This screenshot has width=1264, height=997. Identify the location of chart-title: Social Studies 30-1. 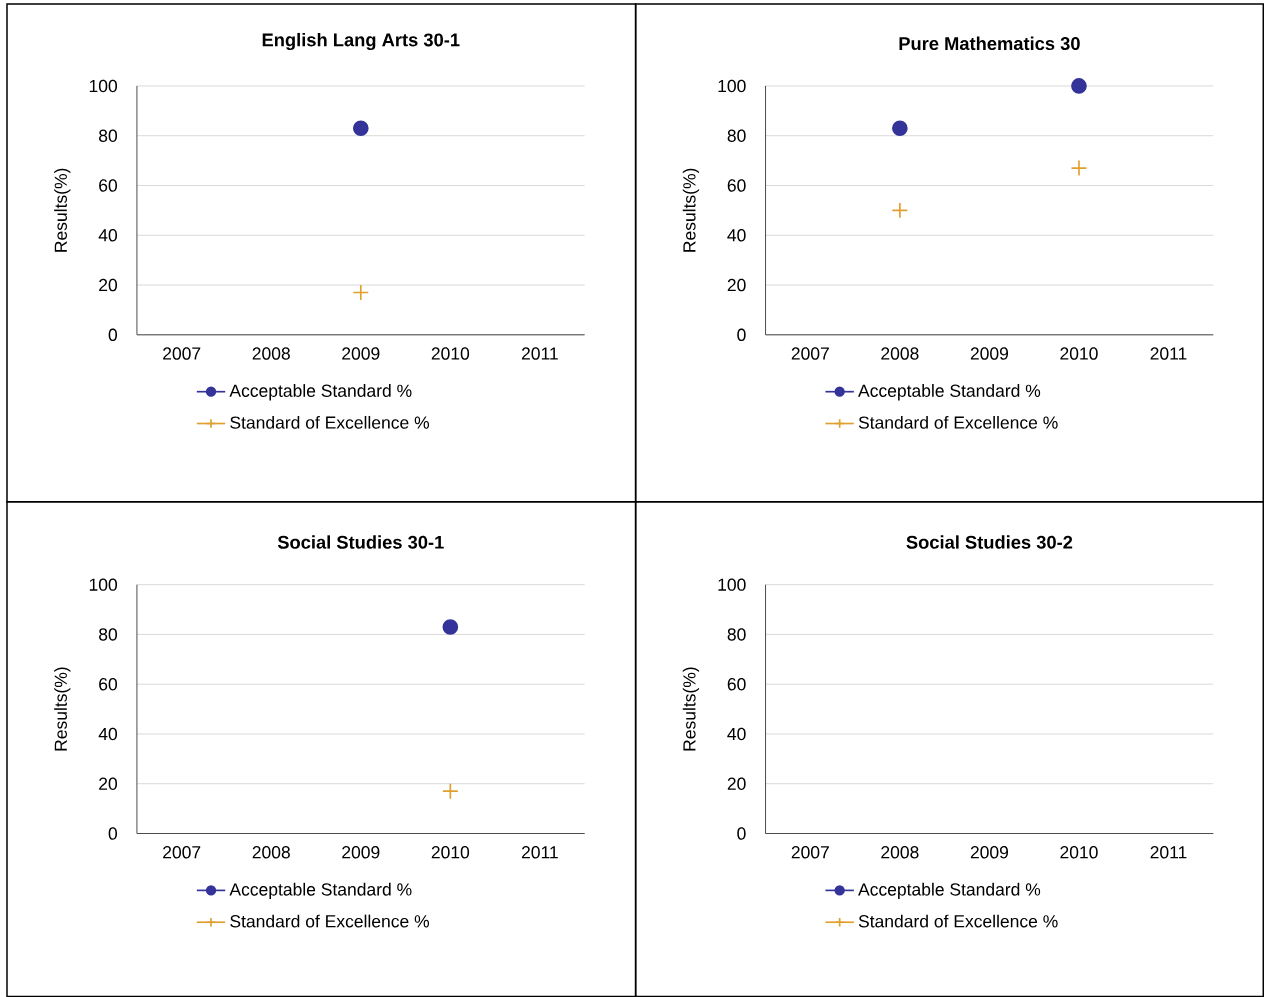
(360, 542).